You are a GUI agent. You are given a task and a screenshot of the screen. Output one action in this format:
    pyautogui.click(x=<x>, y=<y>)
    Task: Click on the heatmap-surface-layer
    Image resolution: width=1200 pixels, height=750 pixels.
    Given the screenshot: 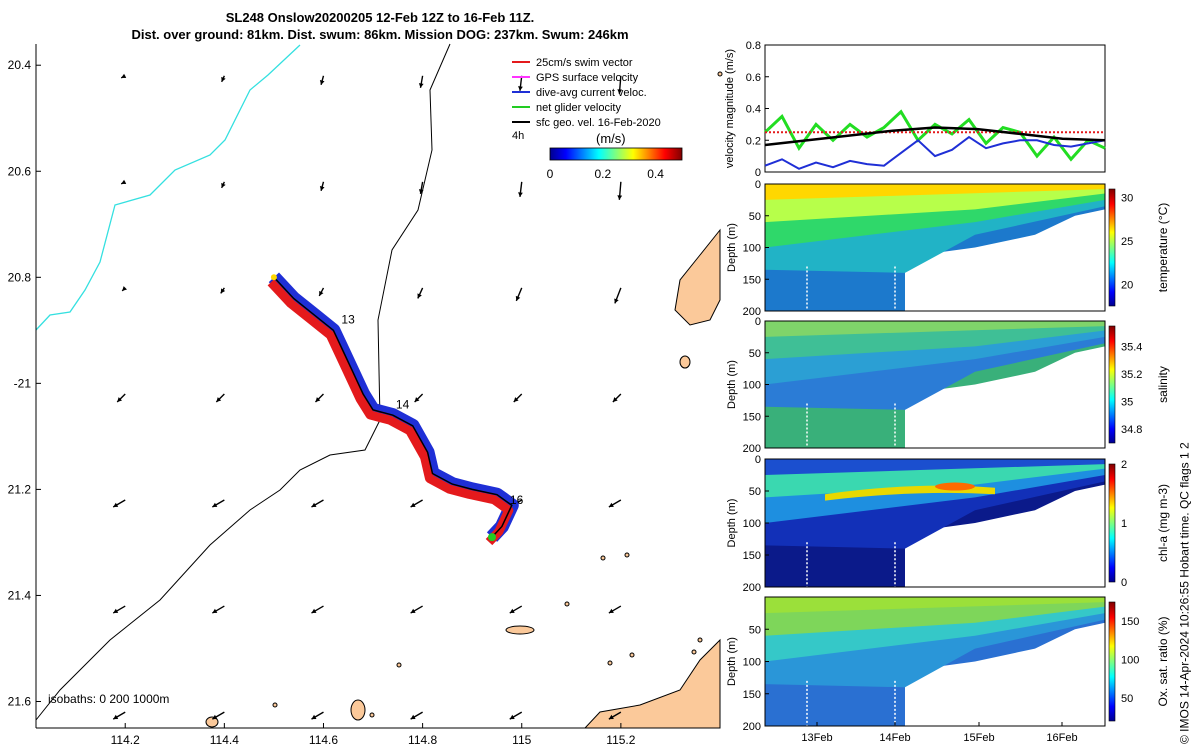 What is the action you would take?
    pyautogui.click(x=935, y=329)
    